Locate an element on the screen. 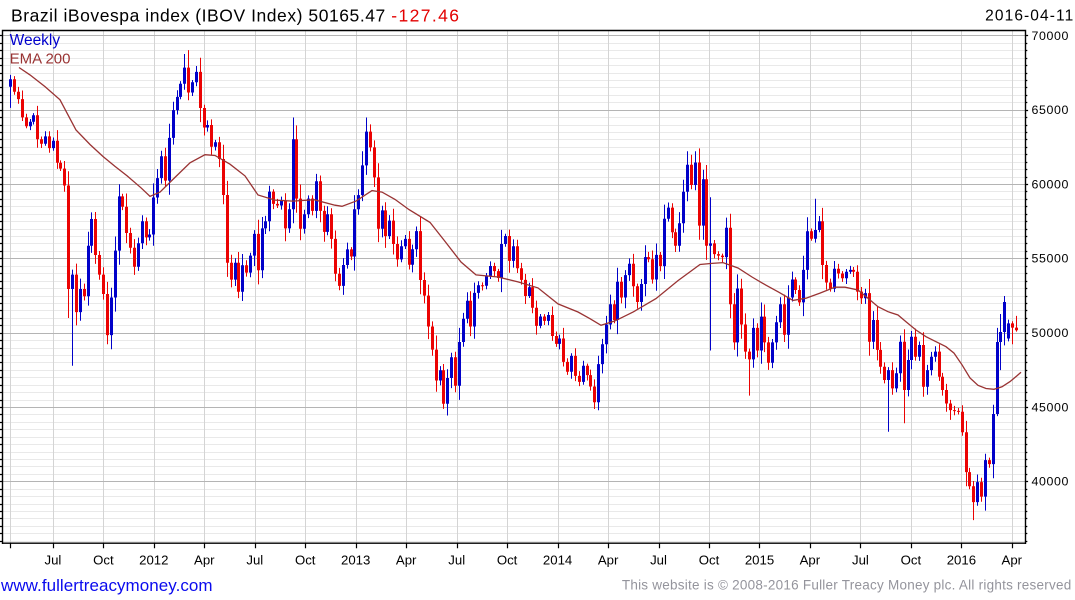 The height and width of the screenshot is (600, 1075). svg-text: 40000 is located at coordinates (1050, 482).